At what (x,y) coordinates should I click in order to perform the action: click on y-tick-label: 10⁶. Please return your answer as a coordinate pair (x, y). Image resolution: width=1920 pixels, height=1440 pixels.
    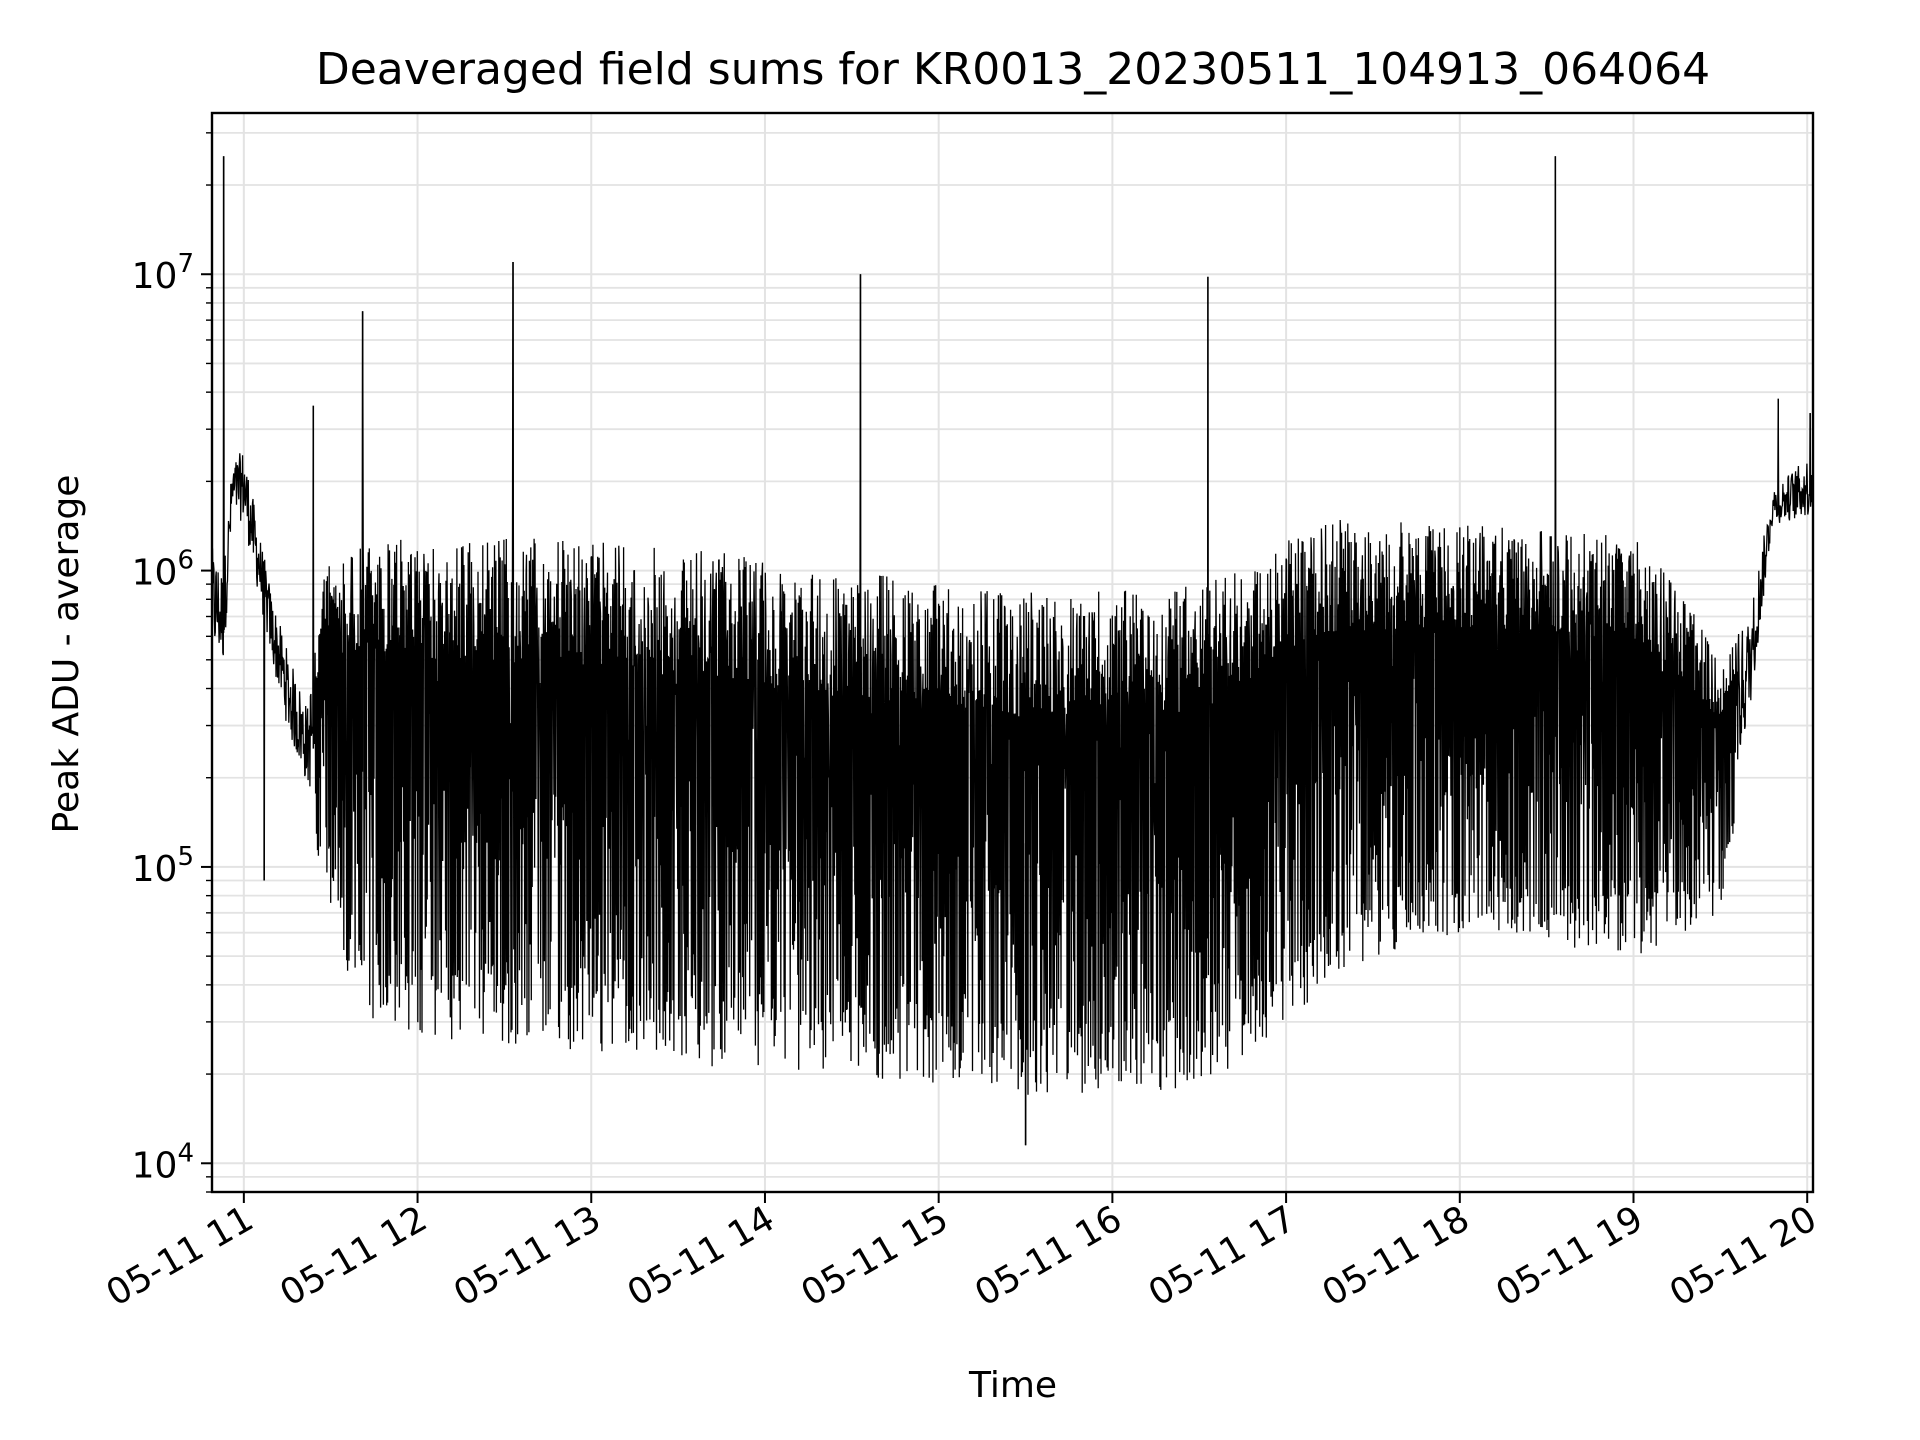
    Looking at the image, I should click on (163, 570).